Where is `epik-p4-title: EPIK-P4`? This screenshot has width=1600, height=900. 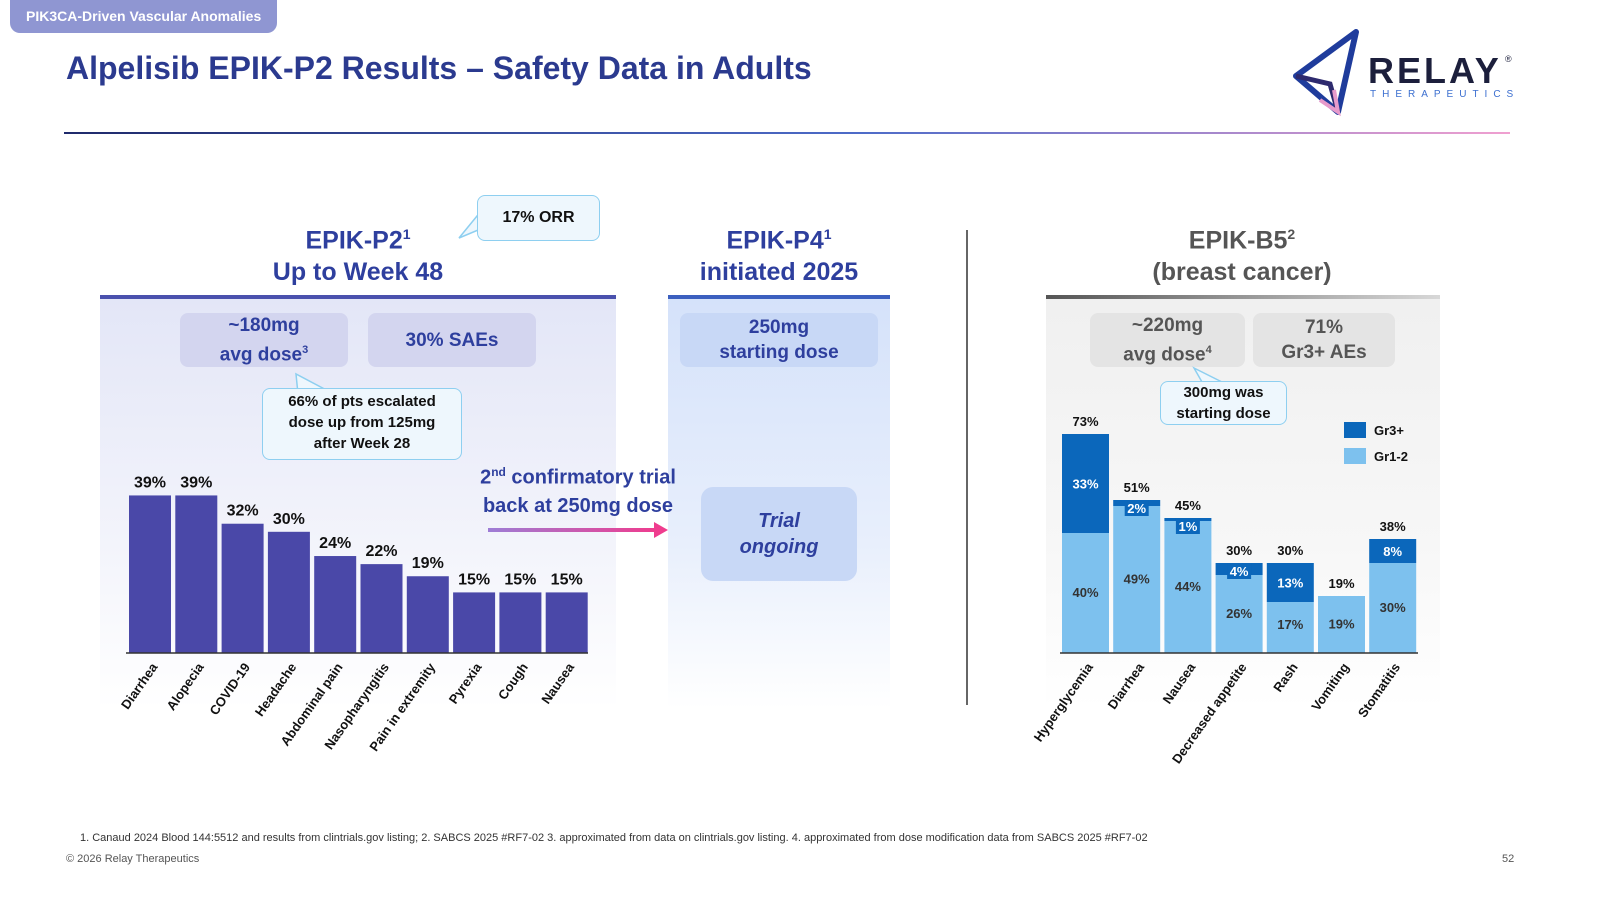
epik-p4-title: EPIK-P4 is located at coordinates (775, 240).